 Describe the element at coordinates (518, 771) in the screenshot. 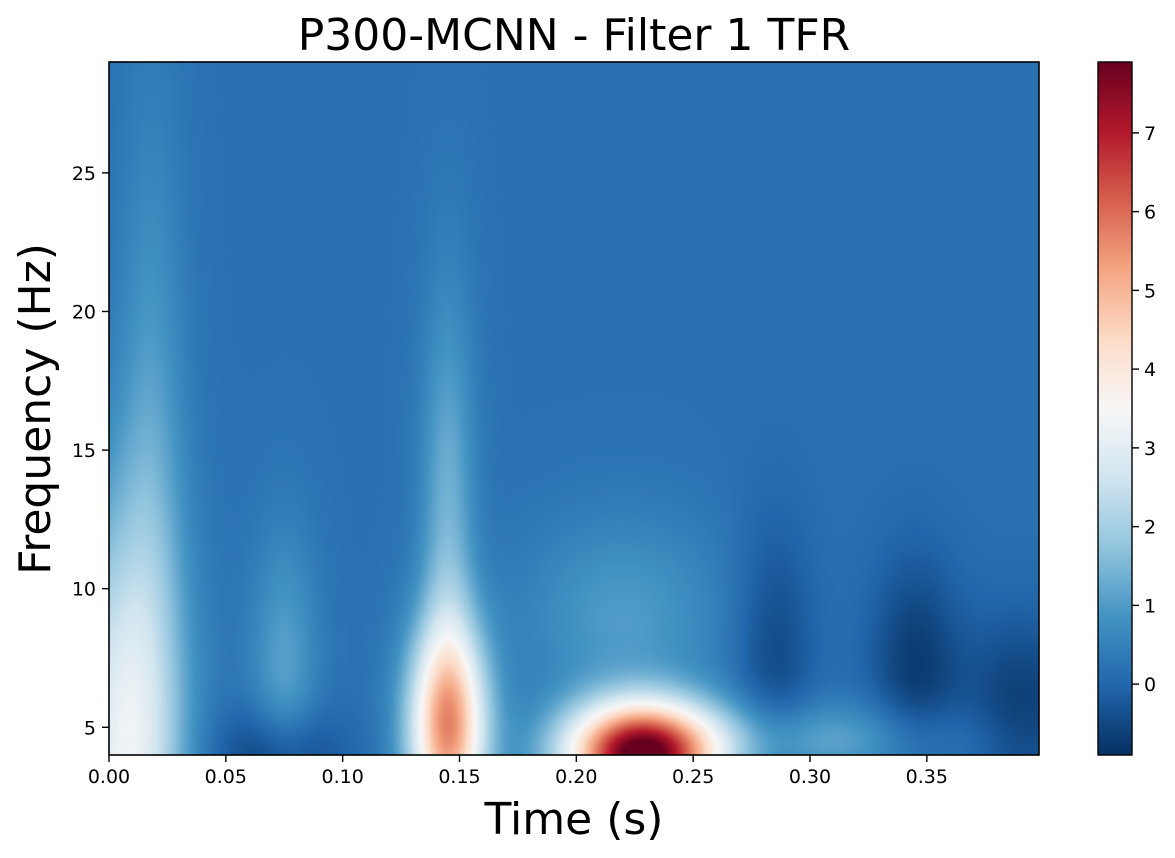

I see `x-axis: 0.00 0.05 0.10 0.15 0.20 0.25 0.30 0.35` at that location.